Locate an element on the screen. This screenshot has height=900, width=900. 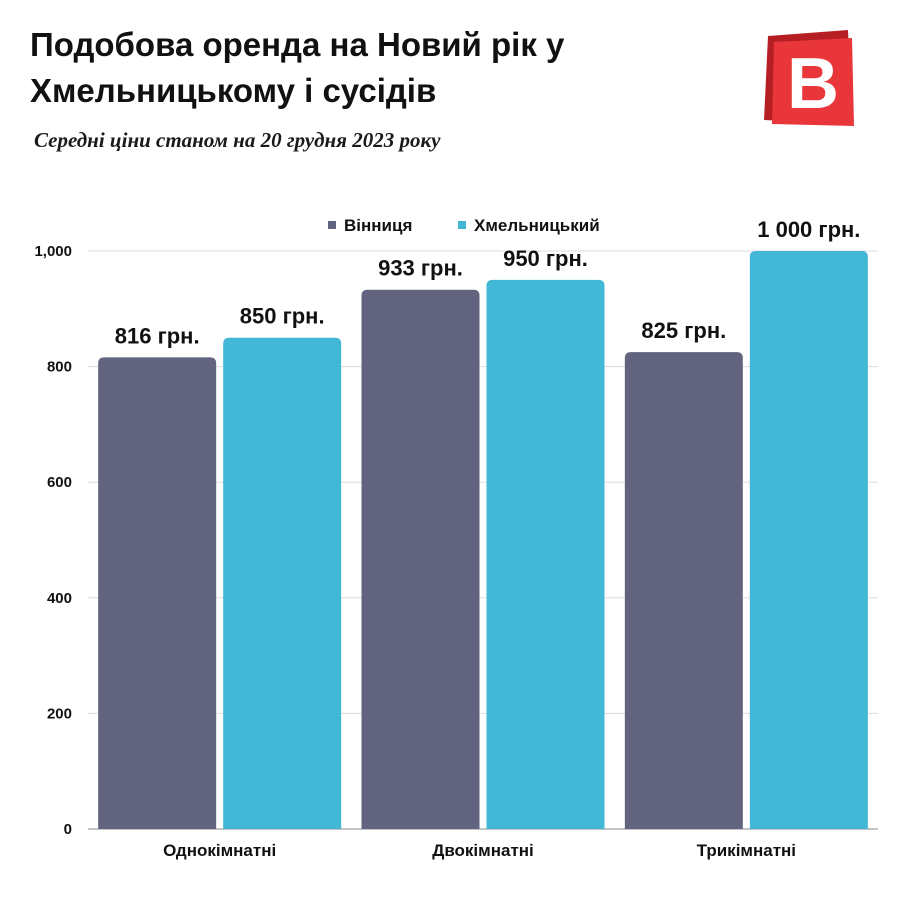
data-label: 950 грн. is located at coordinates (545, 258).